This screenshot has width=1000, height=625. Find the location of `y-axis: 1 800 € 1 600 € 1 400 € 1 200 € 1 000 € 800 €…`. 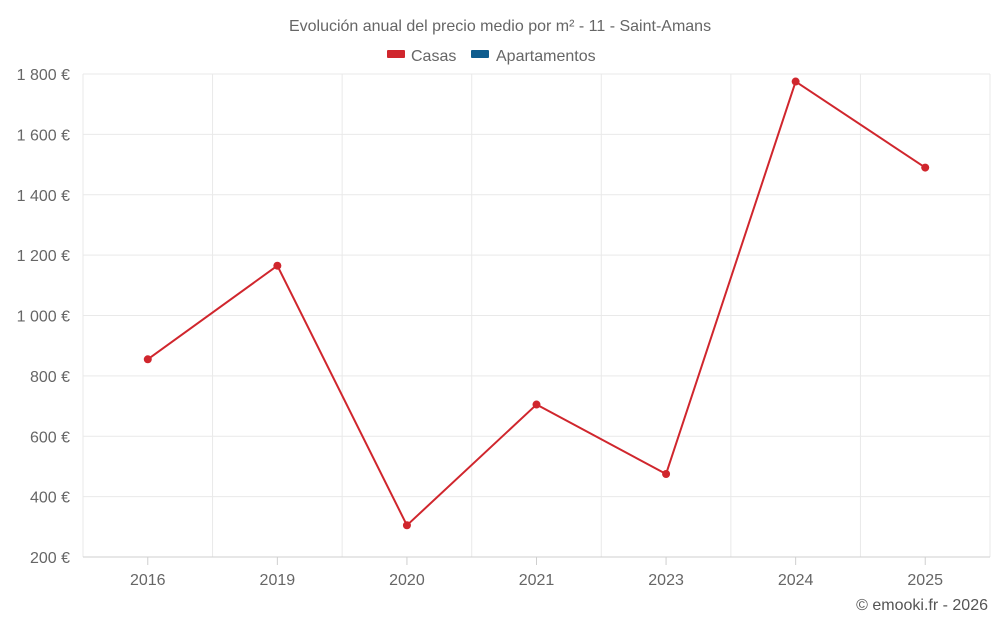

y-axis: 1 800 € 1 600 € 1 400 € 1 200 € 1 000 € 800 €… is located at coordinates (43, 317).